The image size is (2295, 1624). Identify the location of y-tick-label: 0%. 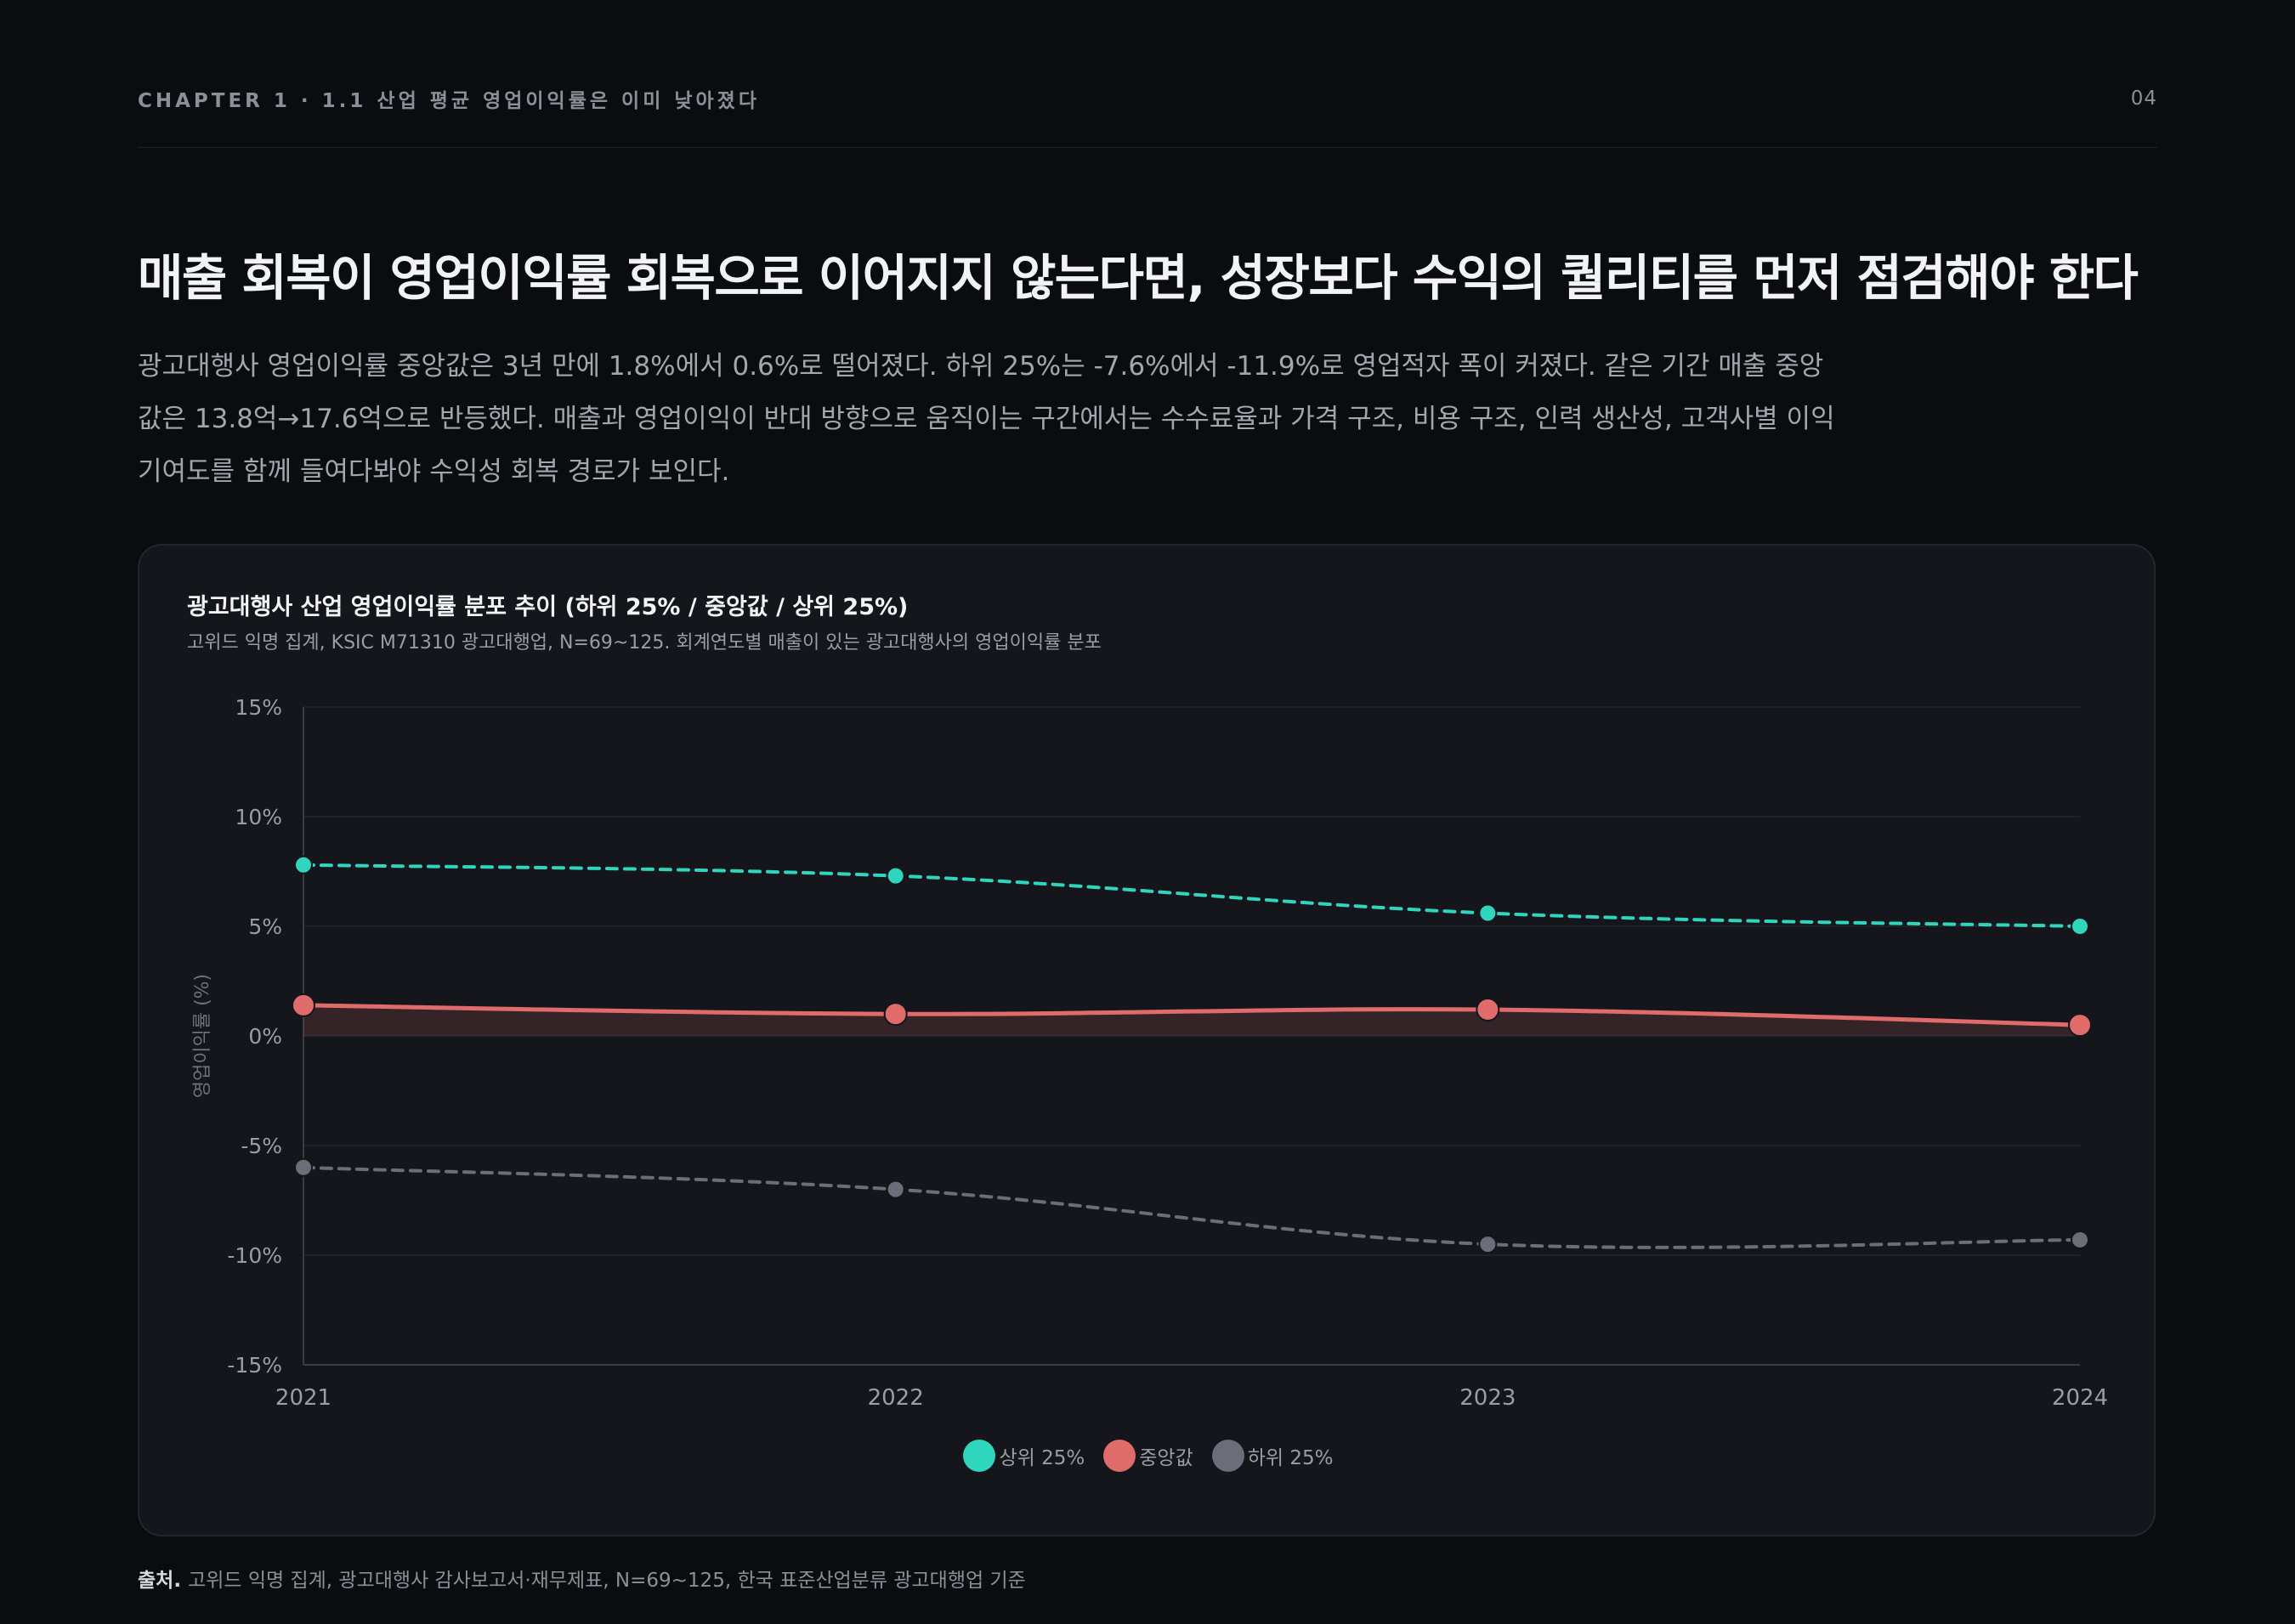
(265, 1036).